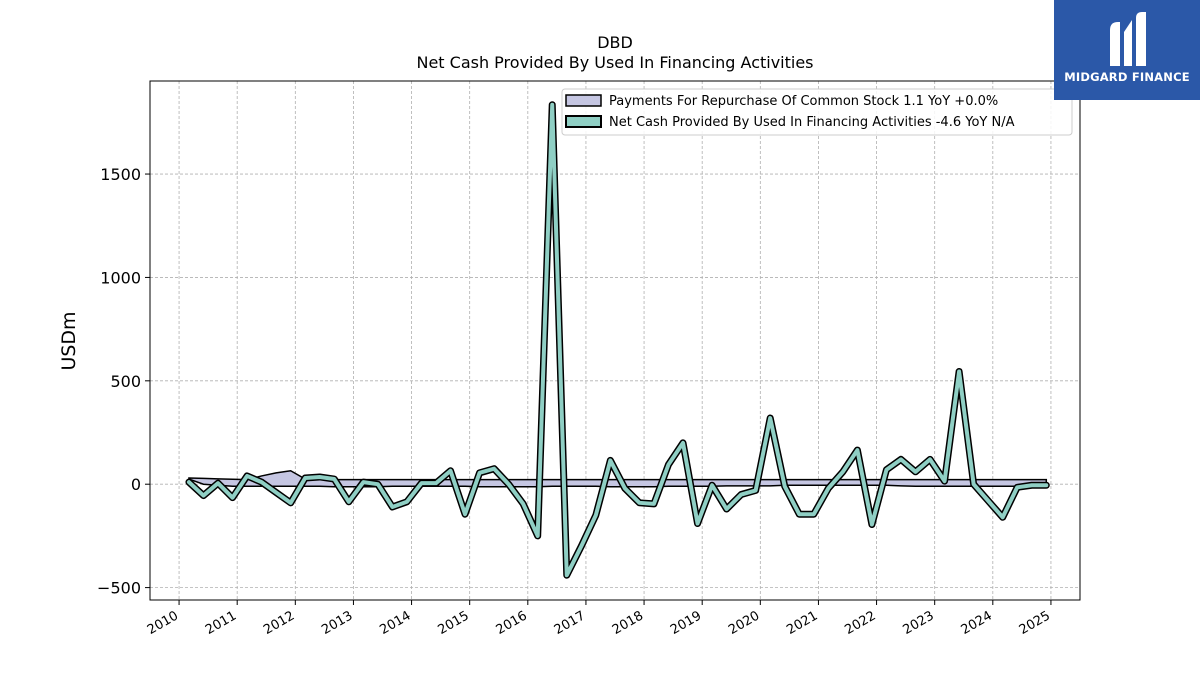  I want to click on x-tick-label: 2012, so click(279, 623).